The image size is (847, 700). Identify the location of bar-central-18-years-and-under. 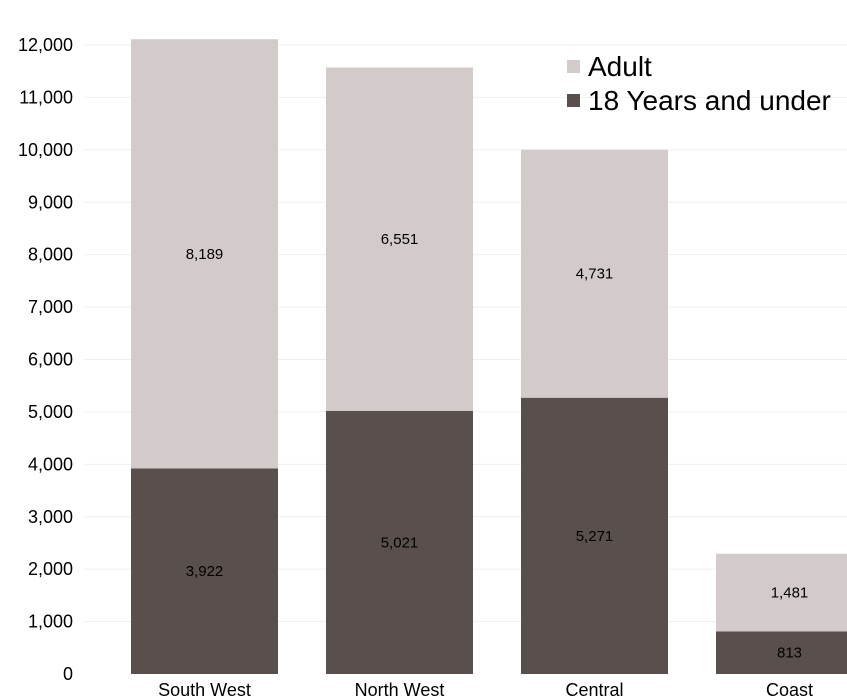
(594, 535).